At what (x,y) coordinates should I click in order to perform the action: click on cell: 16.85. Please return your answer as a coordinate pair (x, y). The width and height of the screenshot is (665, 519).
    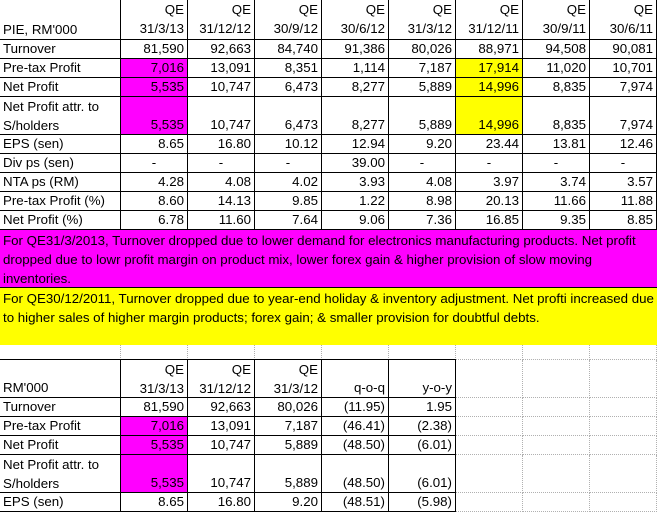
    Looking at the image, I should click on (489, 220).